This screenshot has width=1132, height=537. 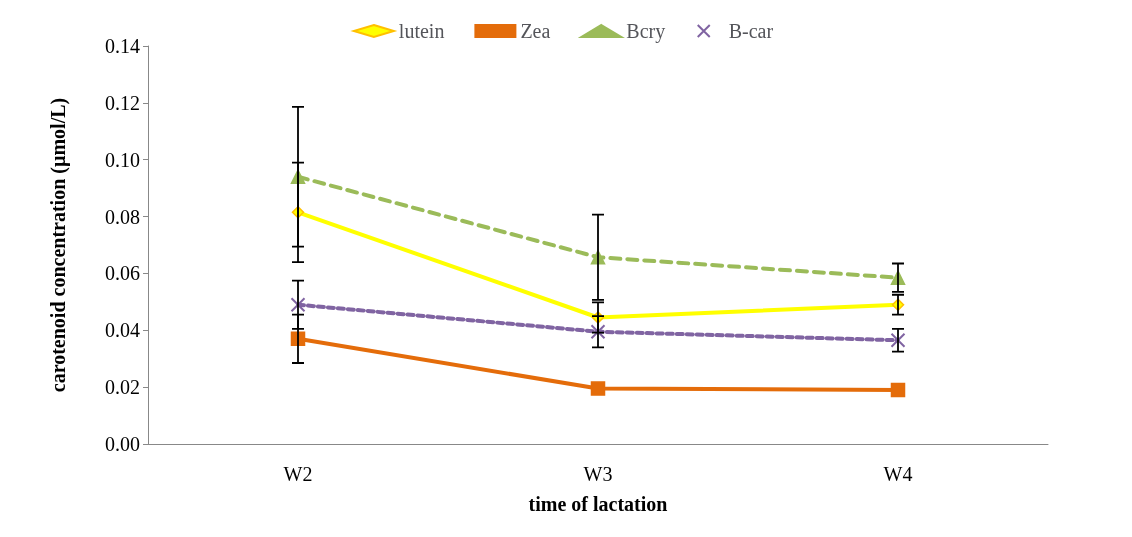 What do you see at coordinates (122, 330) in the screenshot?
I see `y-tick-label: 0.04` at bounding box center [122, 330].